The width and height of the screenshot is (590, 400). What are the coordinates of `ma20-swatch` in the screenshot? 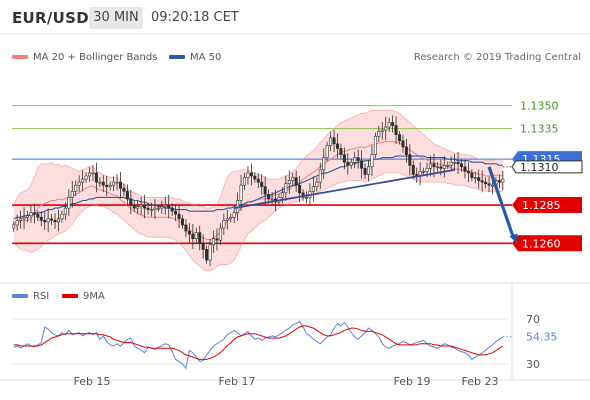 It's located at (20, 57).